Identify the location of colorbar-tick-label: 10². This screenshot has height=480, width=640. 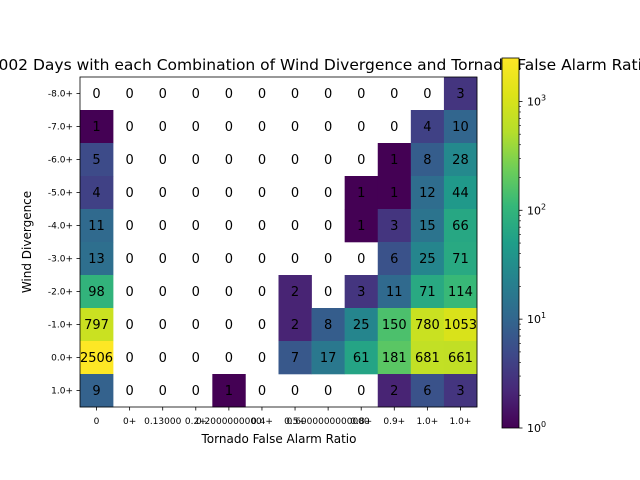
(536, 209).